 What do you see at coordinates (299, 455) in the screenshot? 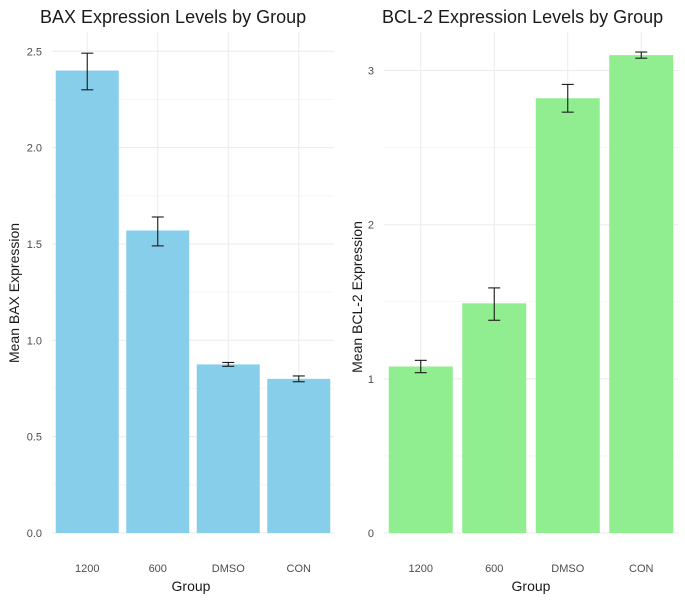
I see `bax-bar-con` at bounding box center [299, 455].